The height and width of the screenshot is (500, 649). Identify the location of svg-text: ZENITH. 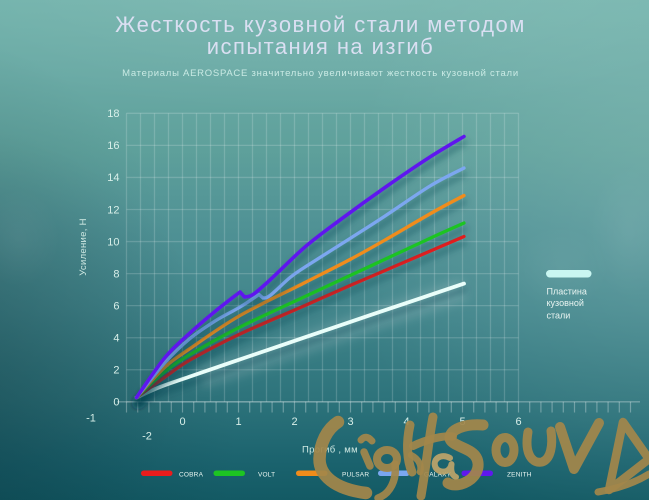
(519, 475).